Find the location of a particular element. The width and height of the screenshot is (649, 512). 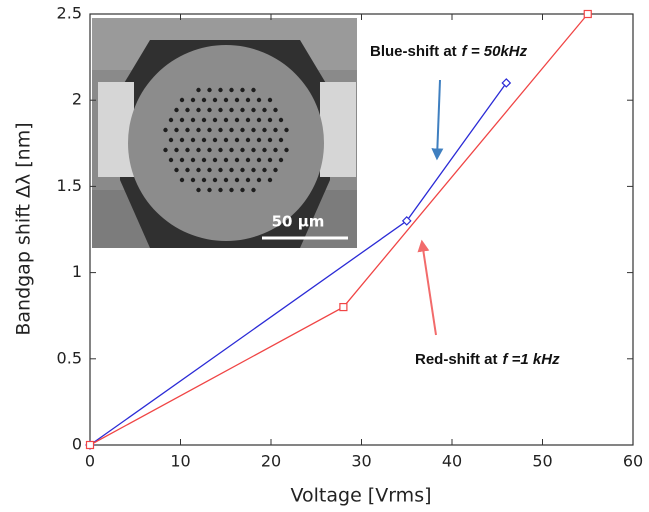

y-tick-label: 1 is located at coordinates (77, 271).